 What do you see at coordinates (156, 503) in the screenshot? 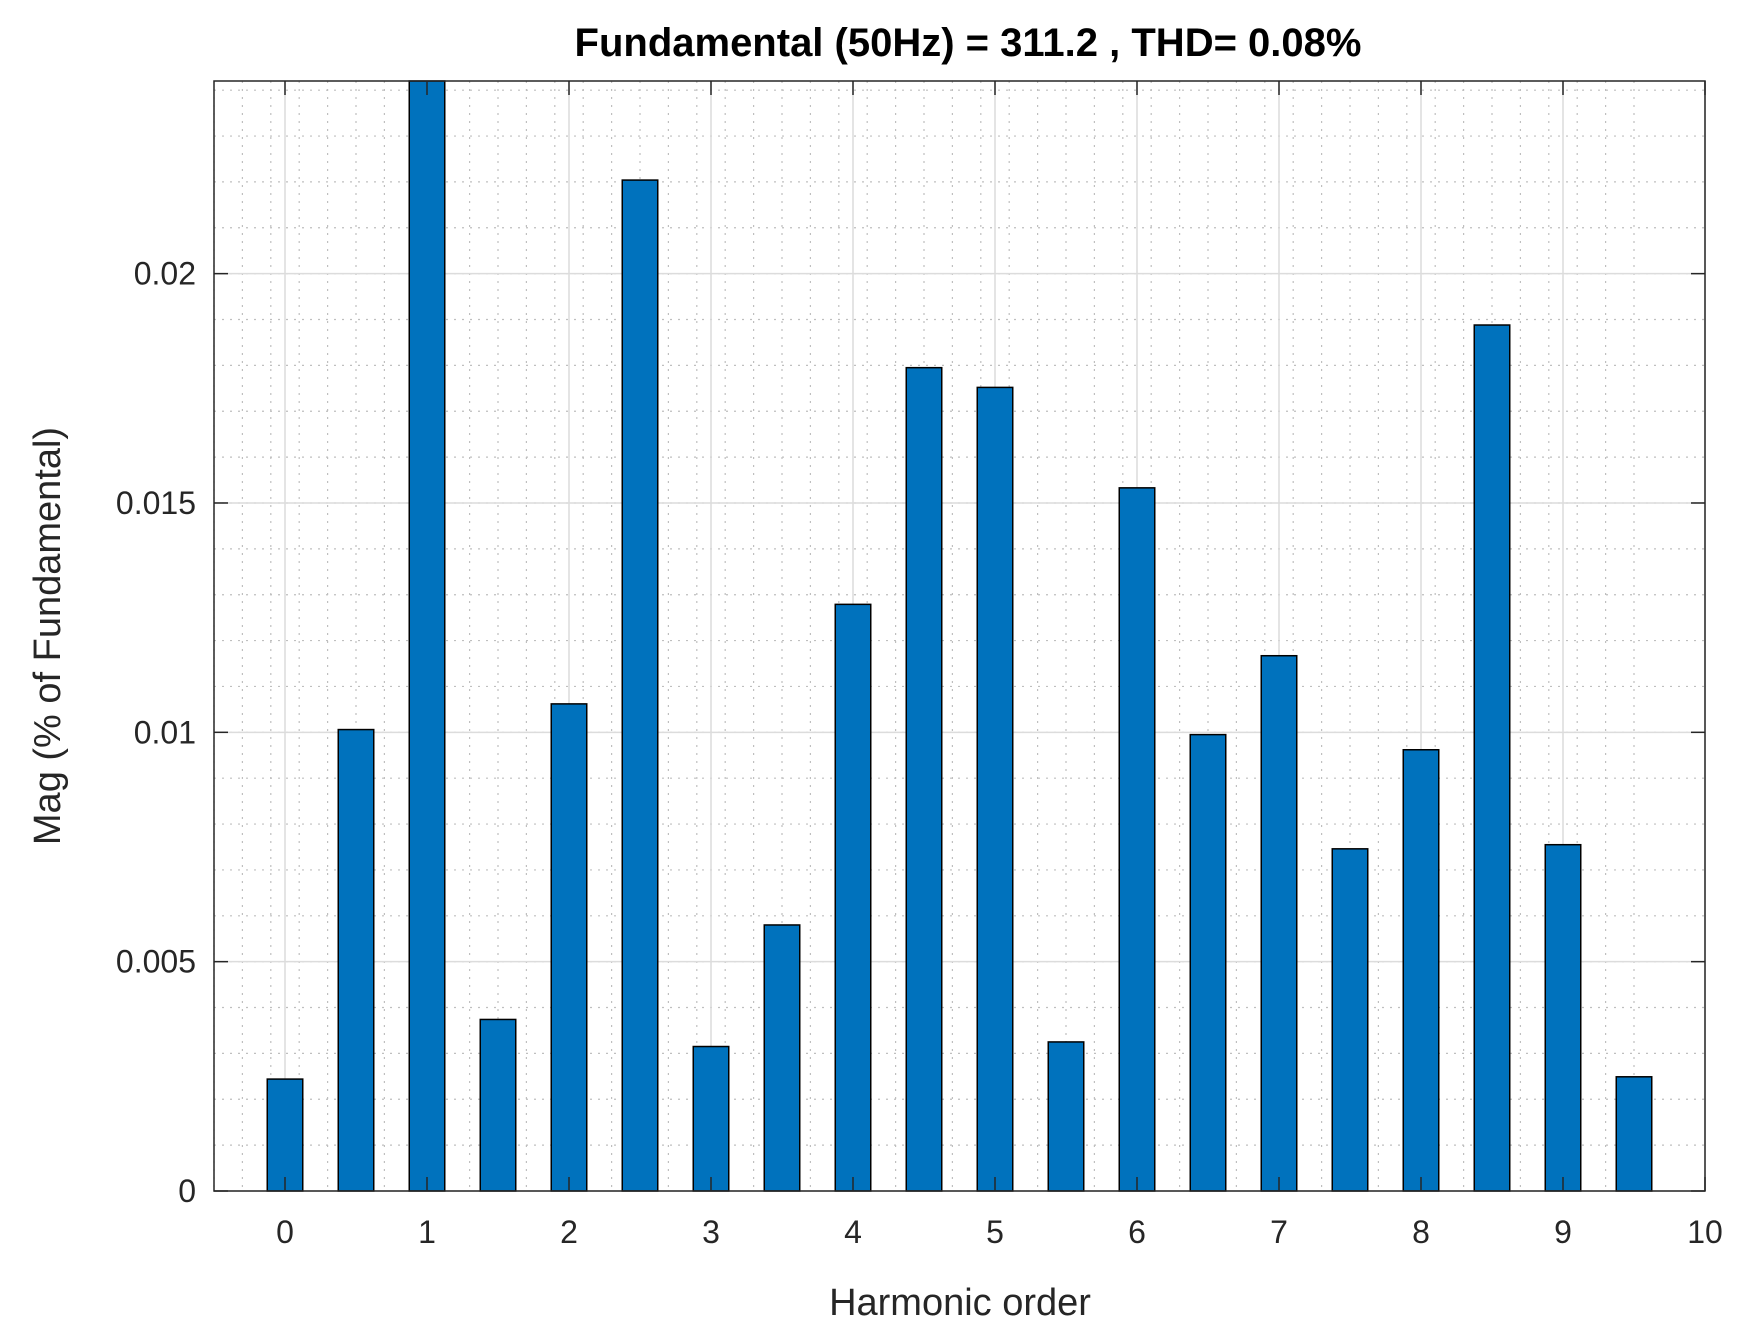
I see `y-tick-label: 0.015` at bounding box center [156, 503].